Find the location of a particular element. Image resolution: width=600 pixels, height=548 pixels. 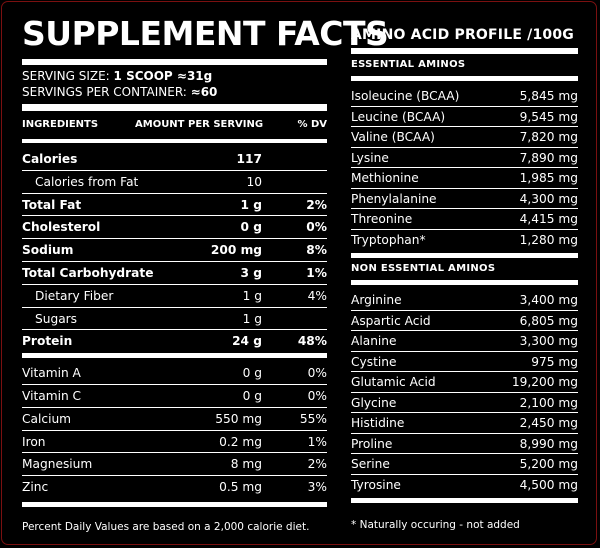

amino-name: Glutamic Acid is located at coordinates (393, 382).